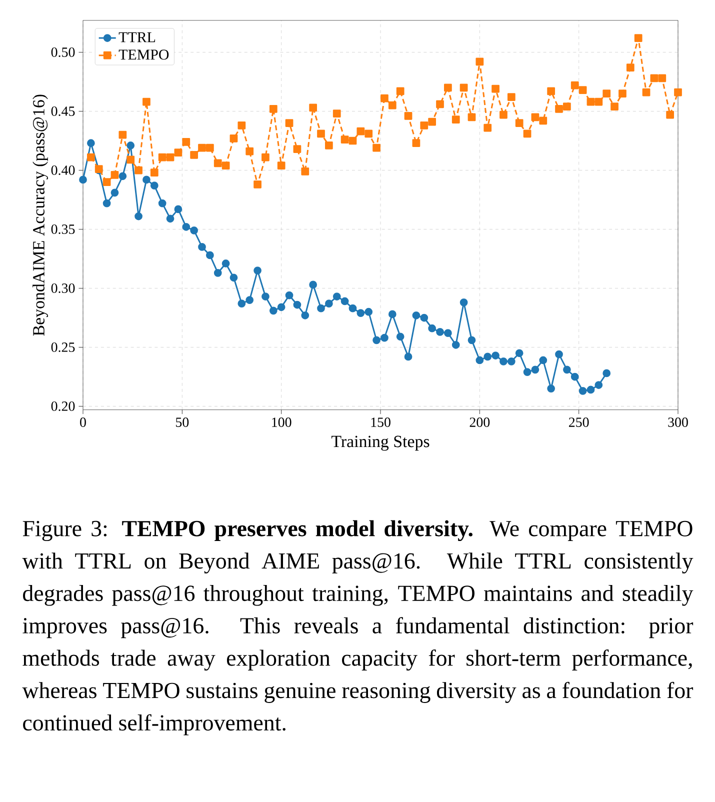  What do you see at coordinates (63, 406) in the screenshot?
I see `y-tick-label: 0.20` at bounding box center [63, 406].